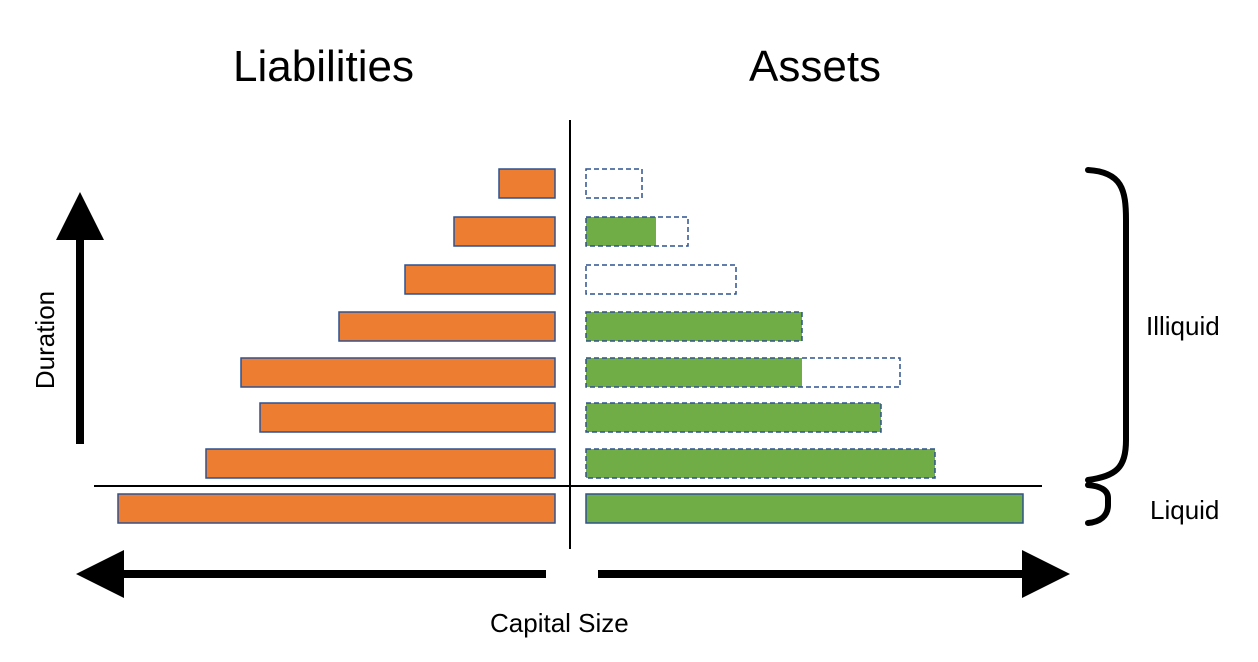  What do you see at coordinates (323, 66) in the screenshot?
I see `liabilities-heading: Liabilities` at bounding box center [323, 66].